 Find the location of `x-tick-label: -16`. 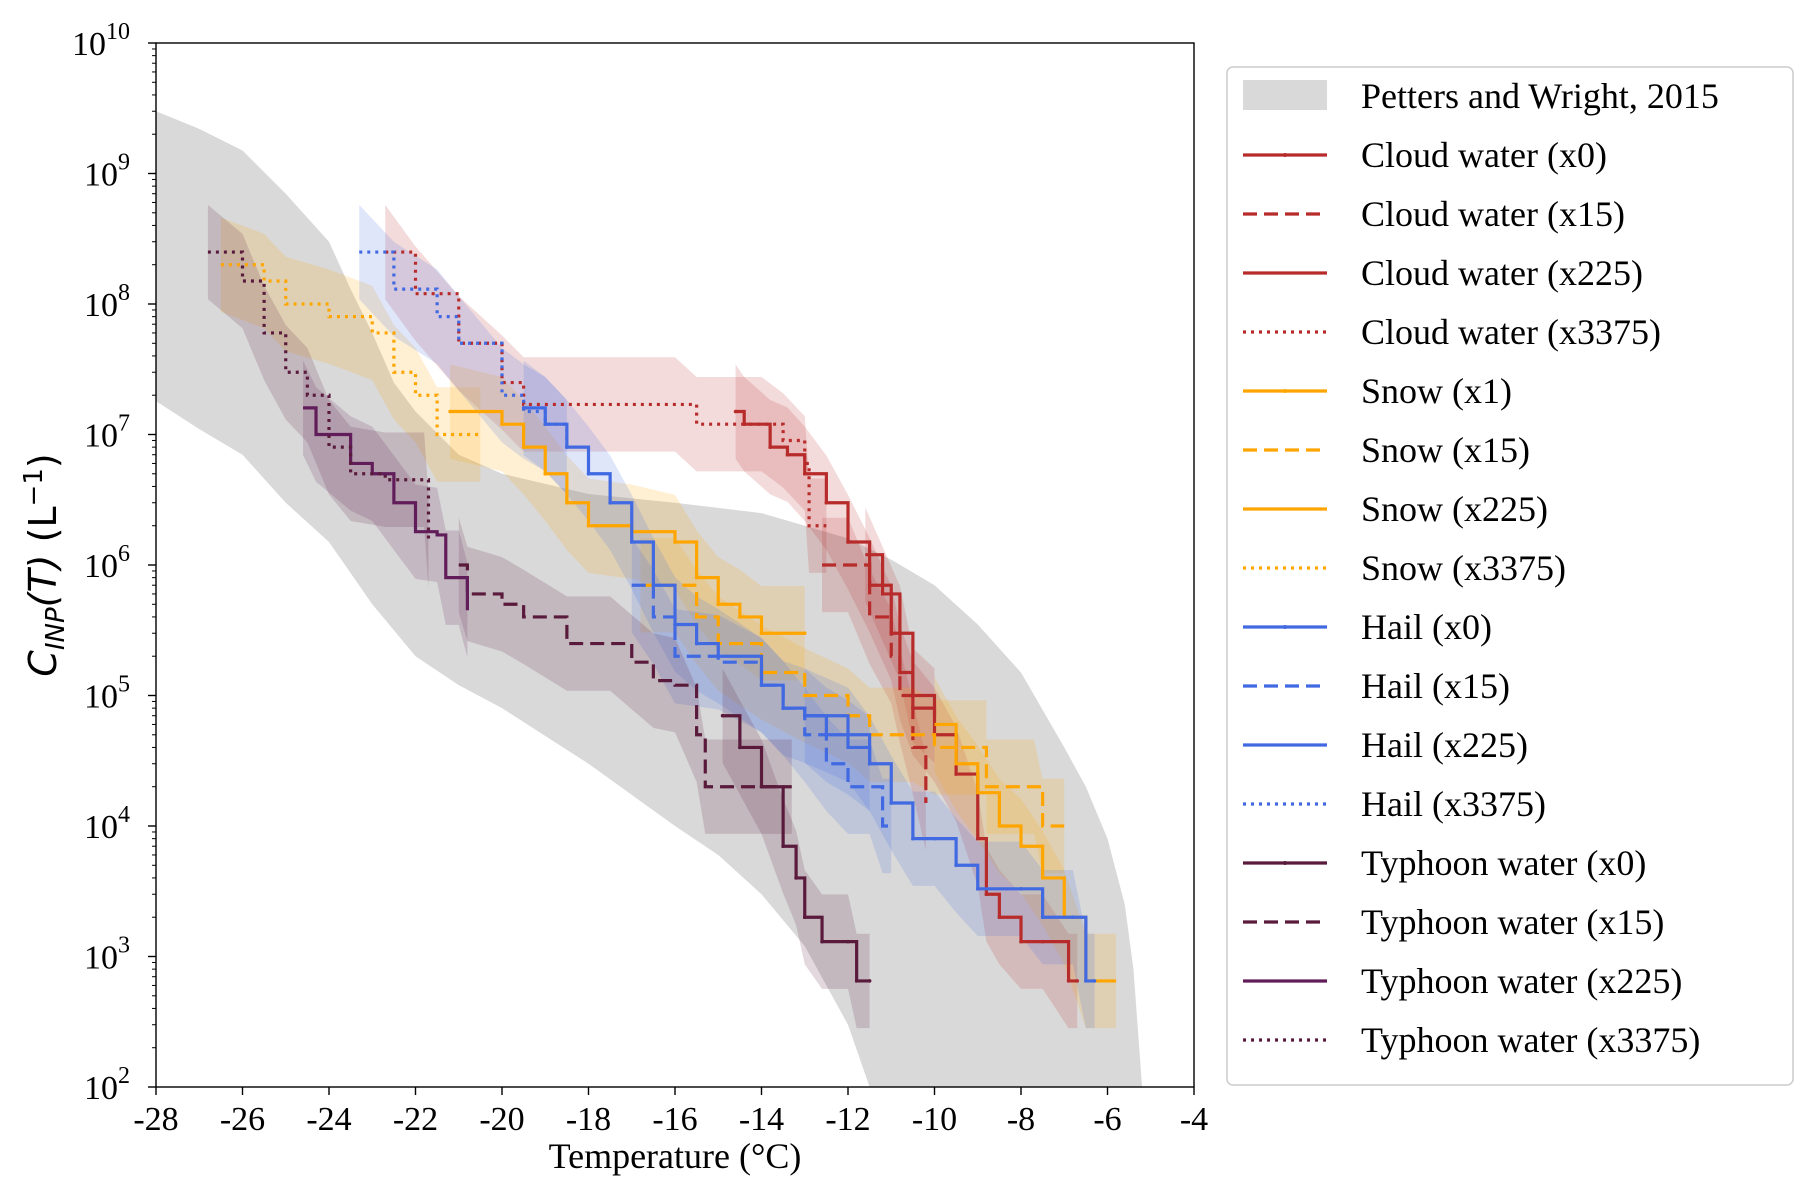

x-tick-label: -16 is located at coordinates (674, 1119).